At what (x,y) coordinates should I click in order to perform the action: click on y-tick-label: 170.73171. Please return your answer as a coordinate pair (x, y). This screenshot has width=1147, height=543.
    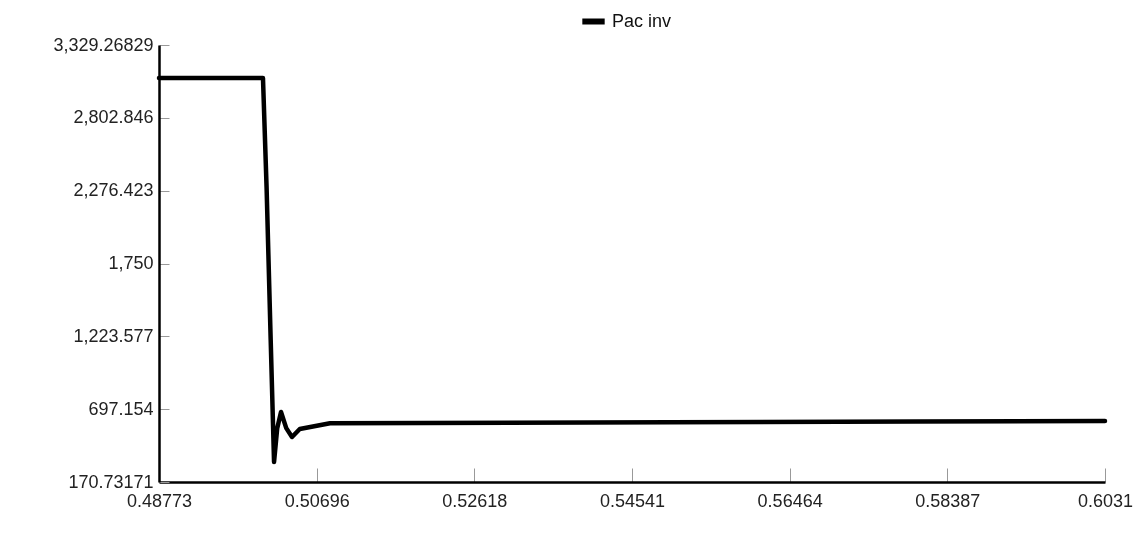
    Looking at the image, I should click on (111, 481).